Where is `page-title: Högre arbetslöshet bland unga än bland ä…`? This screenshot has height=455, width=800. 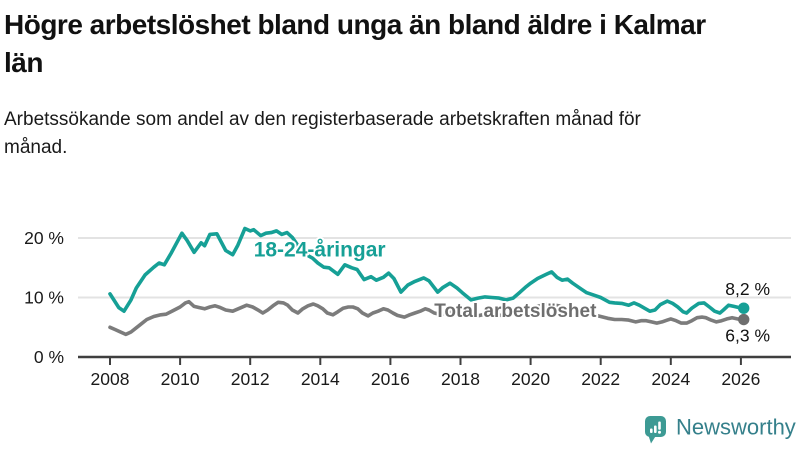
page-title: Högre arbetslöshet bland unga än bland ä… is located at coordinates (355, 43).